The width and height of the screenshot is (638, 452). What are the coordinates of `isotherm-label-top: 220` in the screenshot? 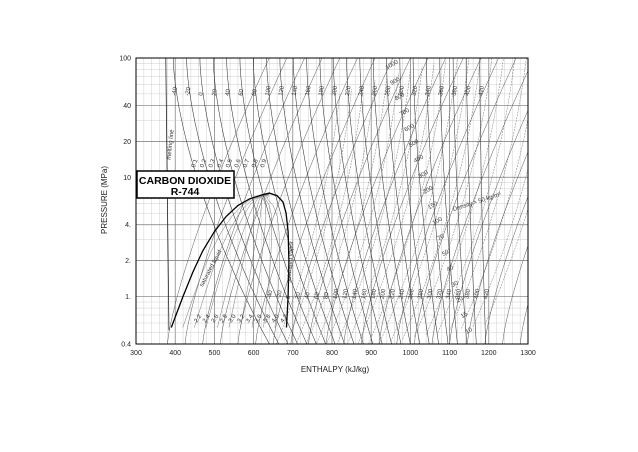 It's located at (349, 91).